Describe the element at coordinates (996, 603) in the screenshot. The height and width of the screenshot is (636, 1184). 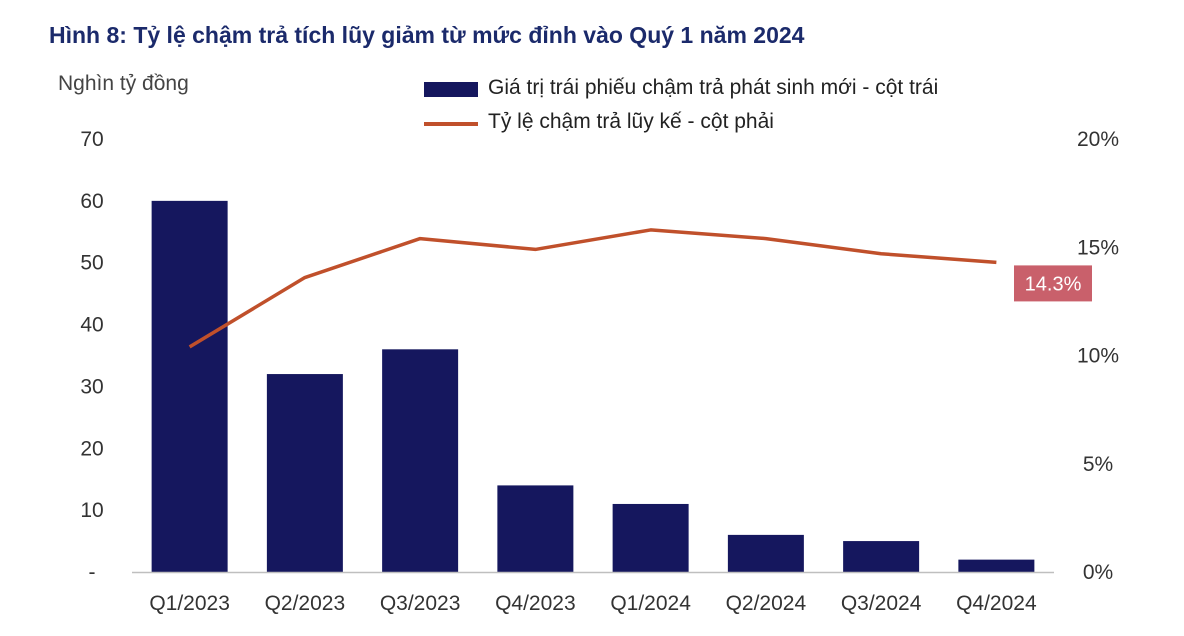
I see `x-tick-label: Q4/2024` at that location.